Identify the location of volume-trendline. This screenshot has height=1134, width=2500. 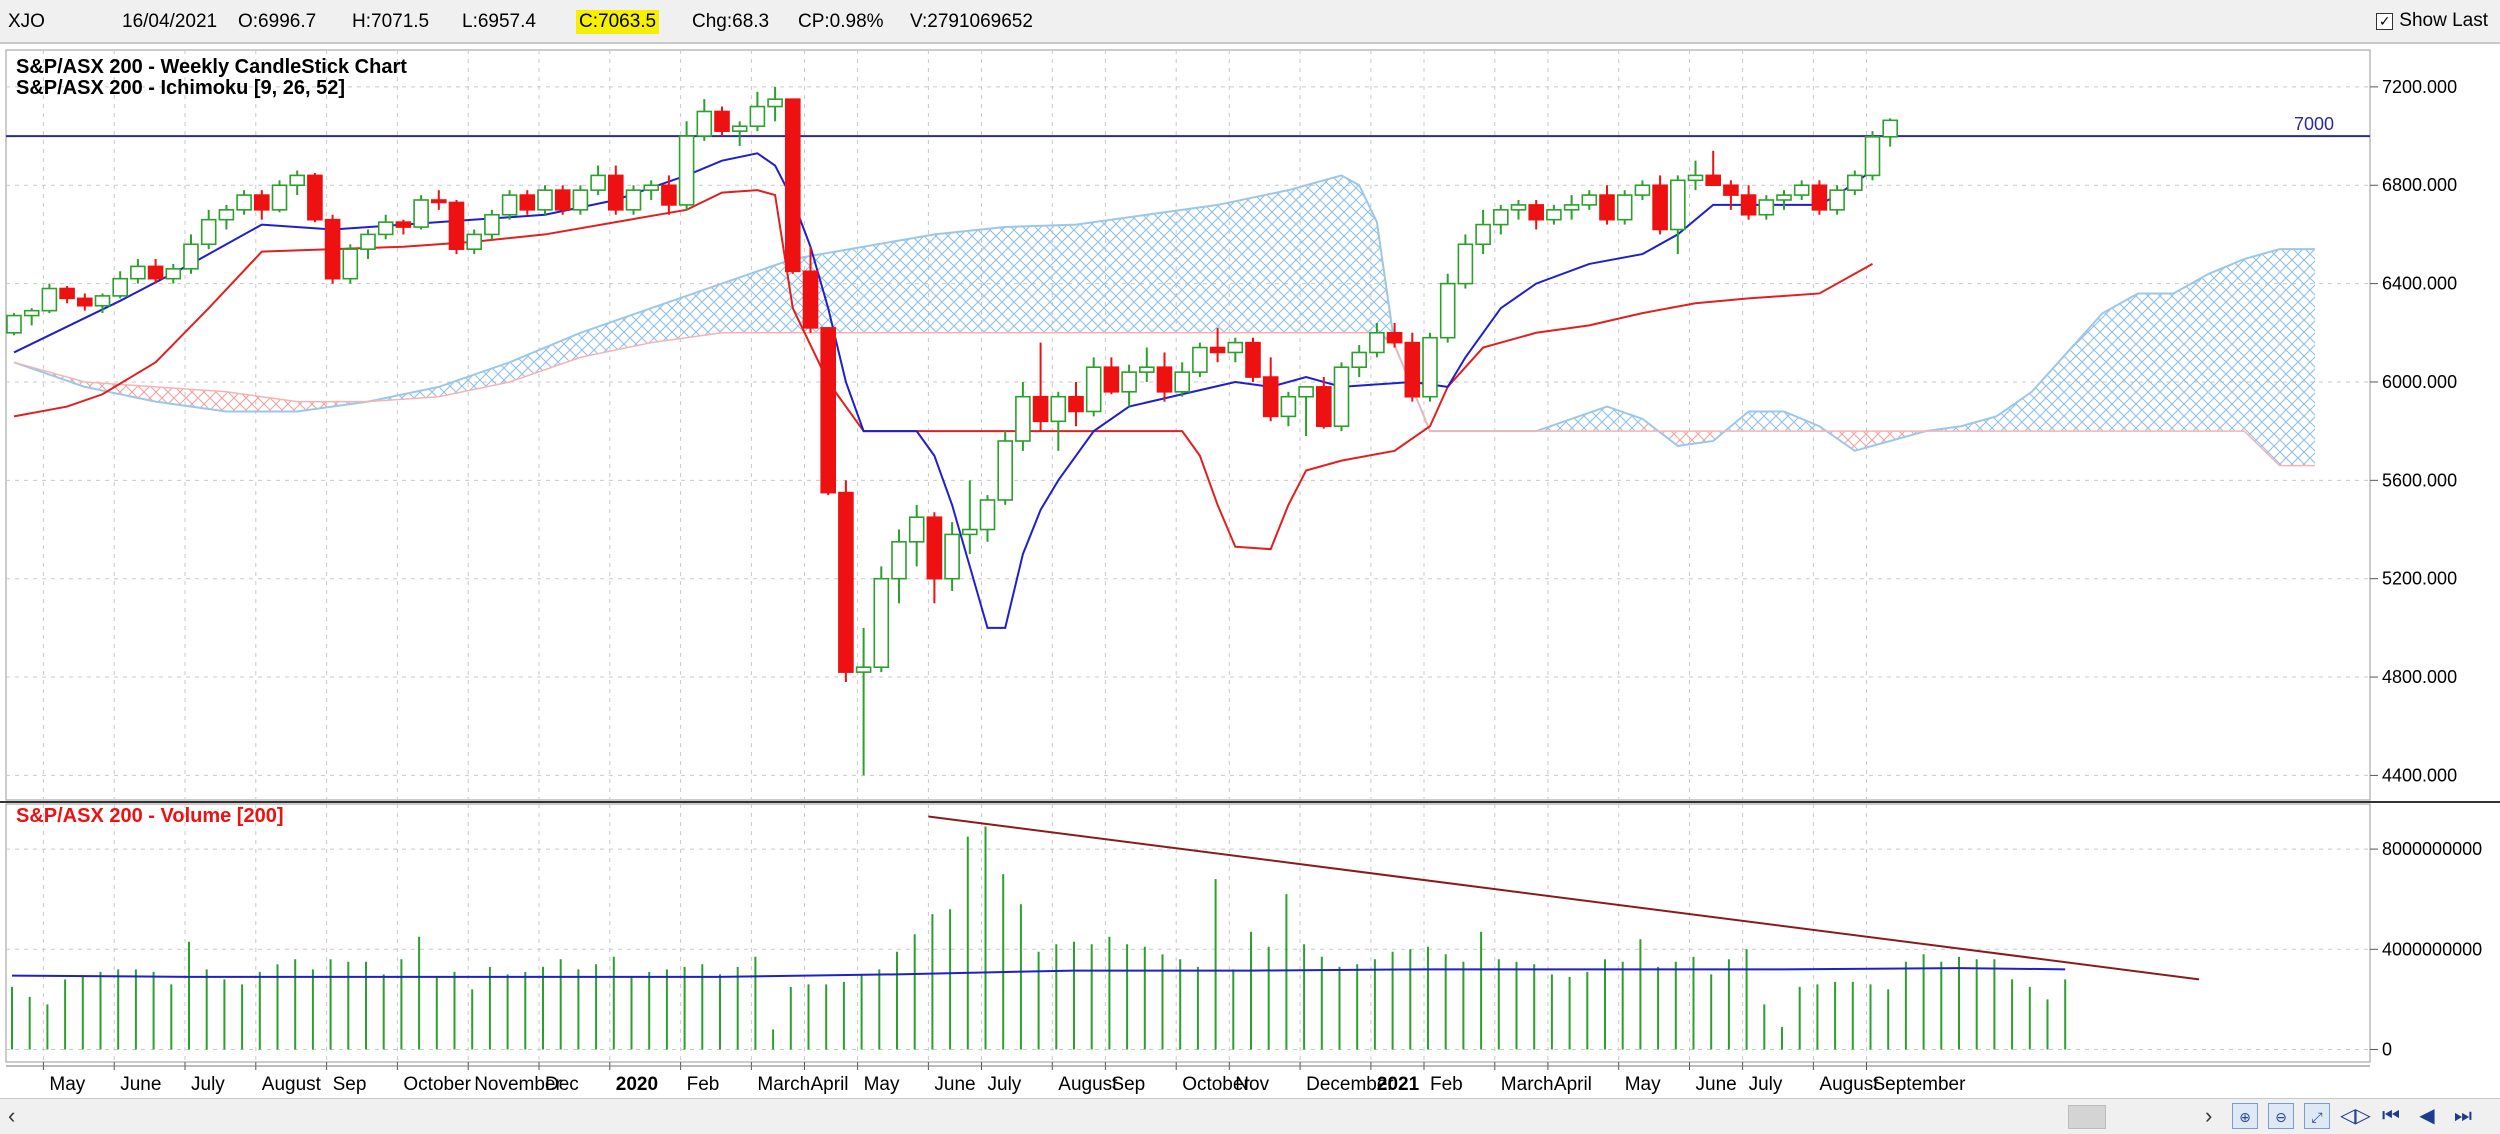
(1564, 898).